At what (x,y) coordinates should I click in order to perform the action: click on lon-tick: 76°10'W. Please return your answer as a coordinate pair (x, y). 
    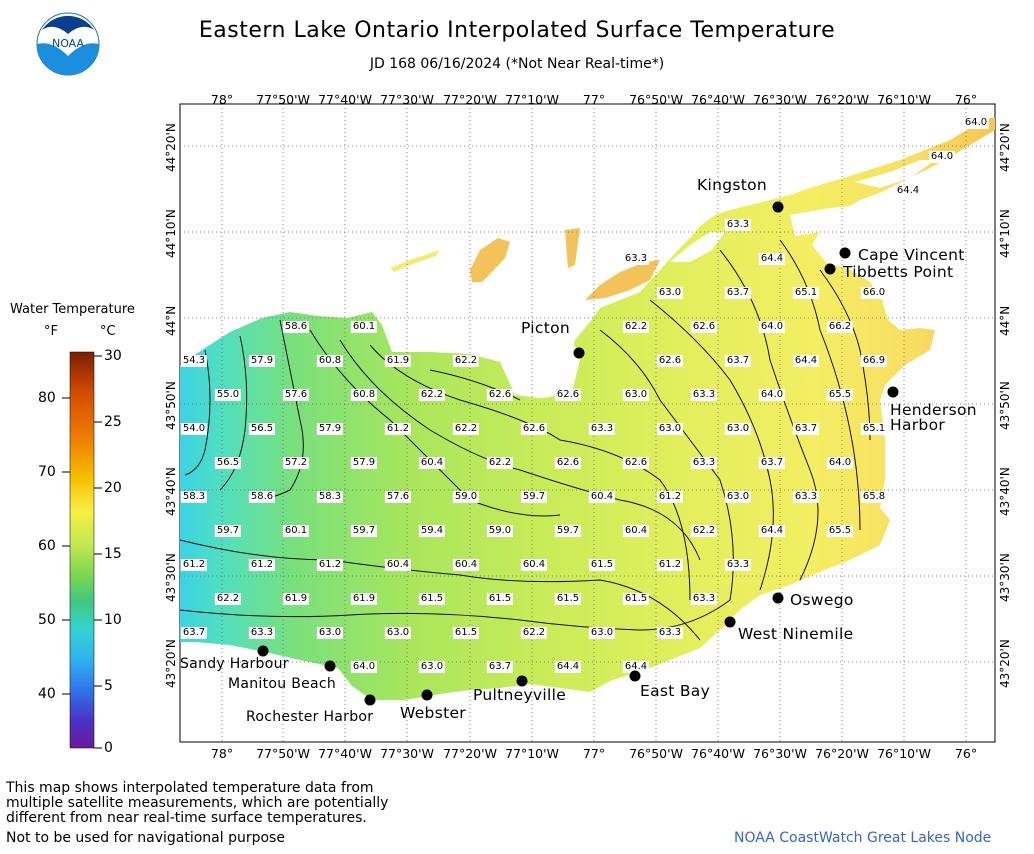
    Looking at the image, I should click on (904, 99).